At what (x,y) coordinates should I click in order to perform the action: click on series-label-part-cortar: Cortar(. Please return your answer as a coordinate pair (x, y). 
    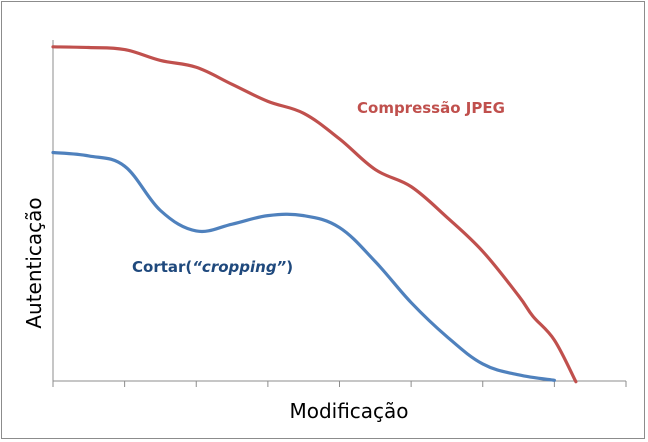
    Looking at the image, I should click on (162, 267).